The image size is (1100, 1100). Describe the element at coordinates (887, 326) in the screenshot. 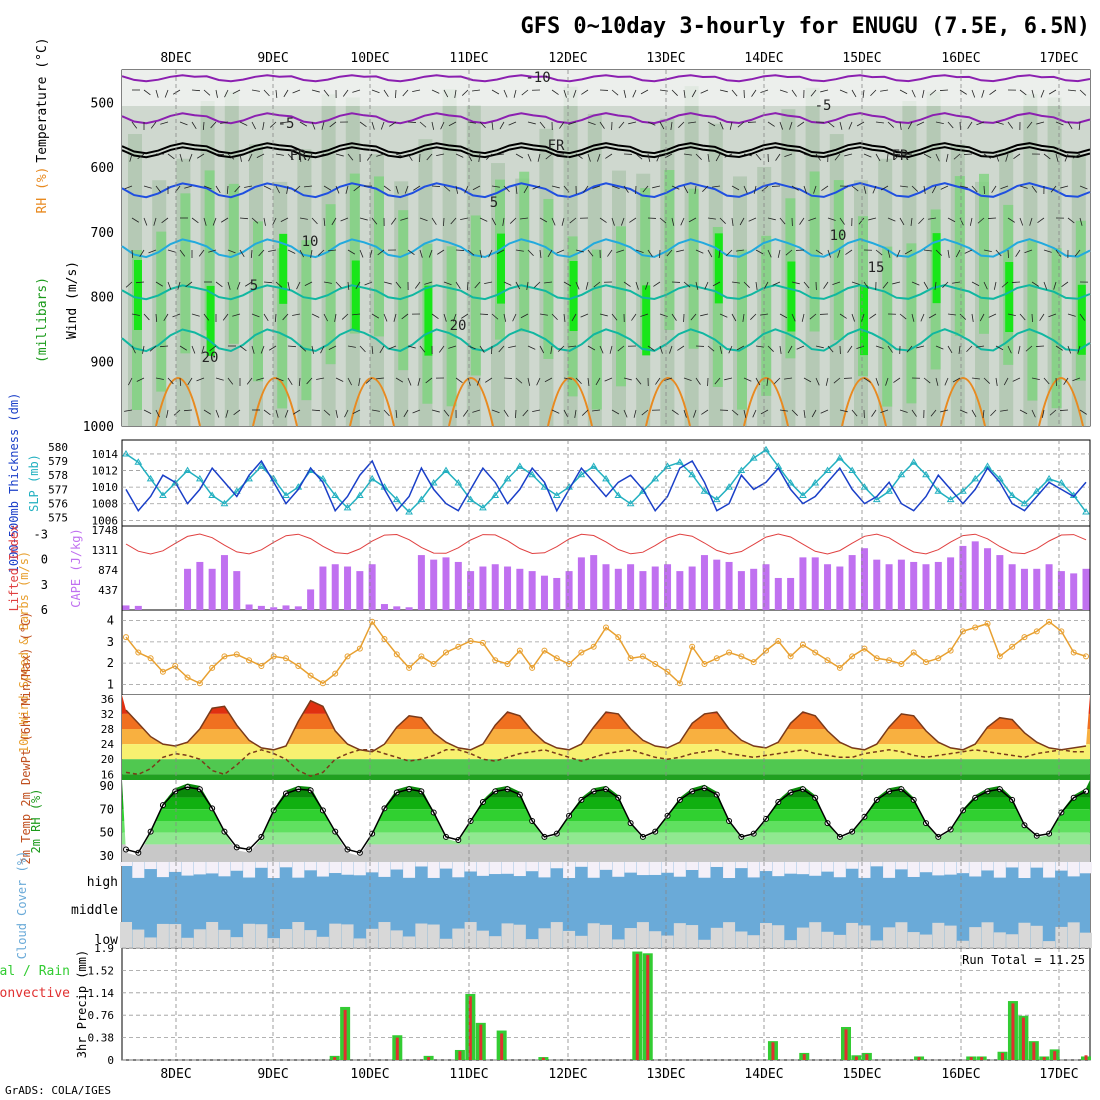

I see `rh-band` at that location.